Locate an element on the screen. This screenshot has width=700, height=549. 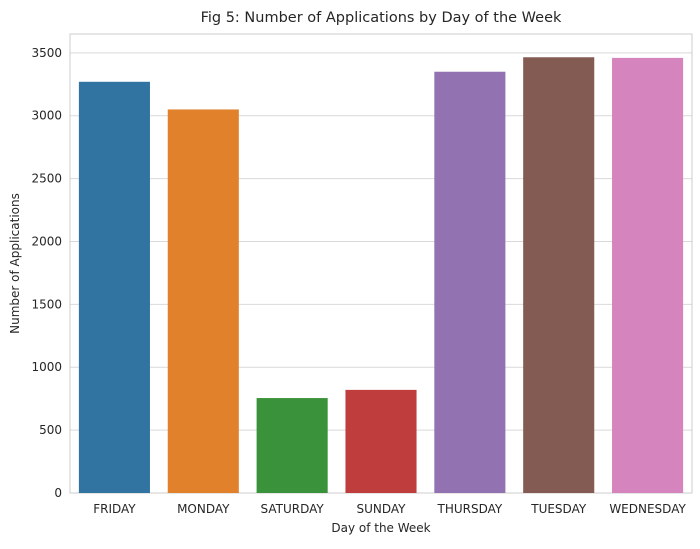
bar-sunday is located at coordinates (381, 441).